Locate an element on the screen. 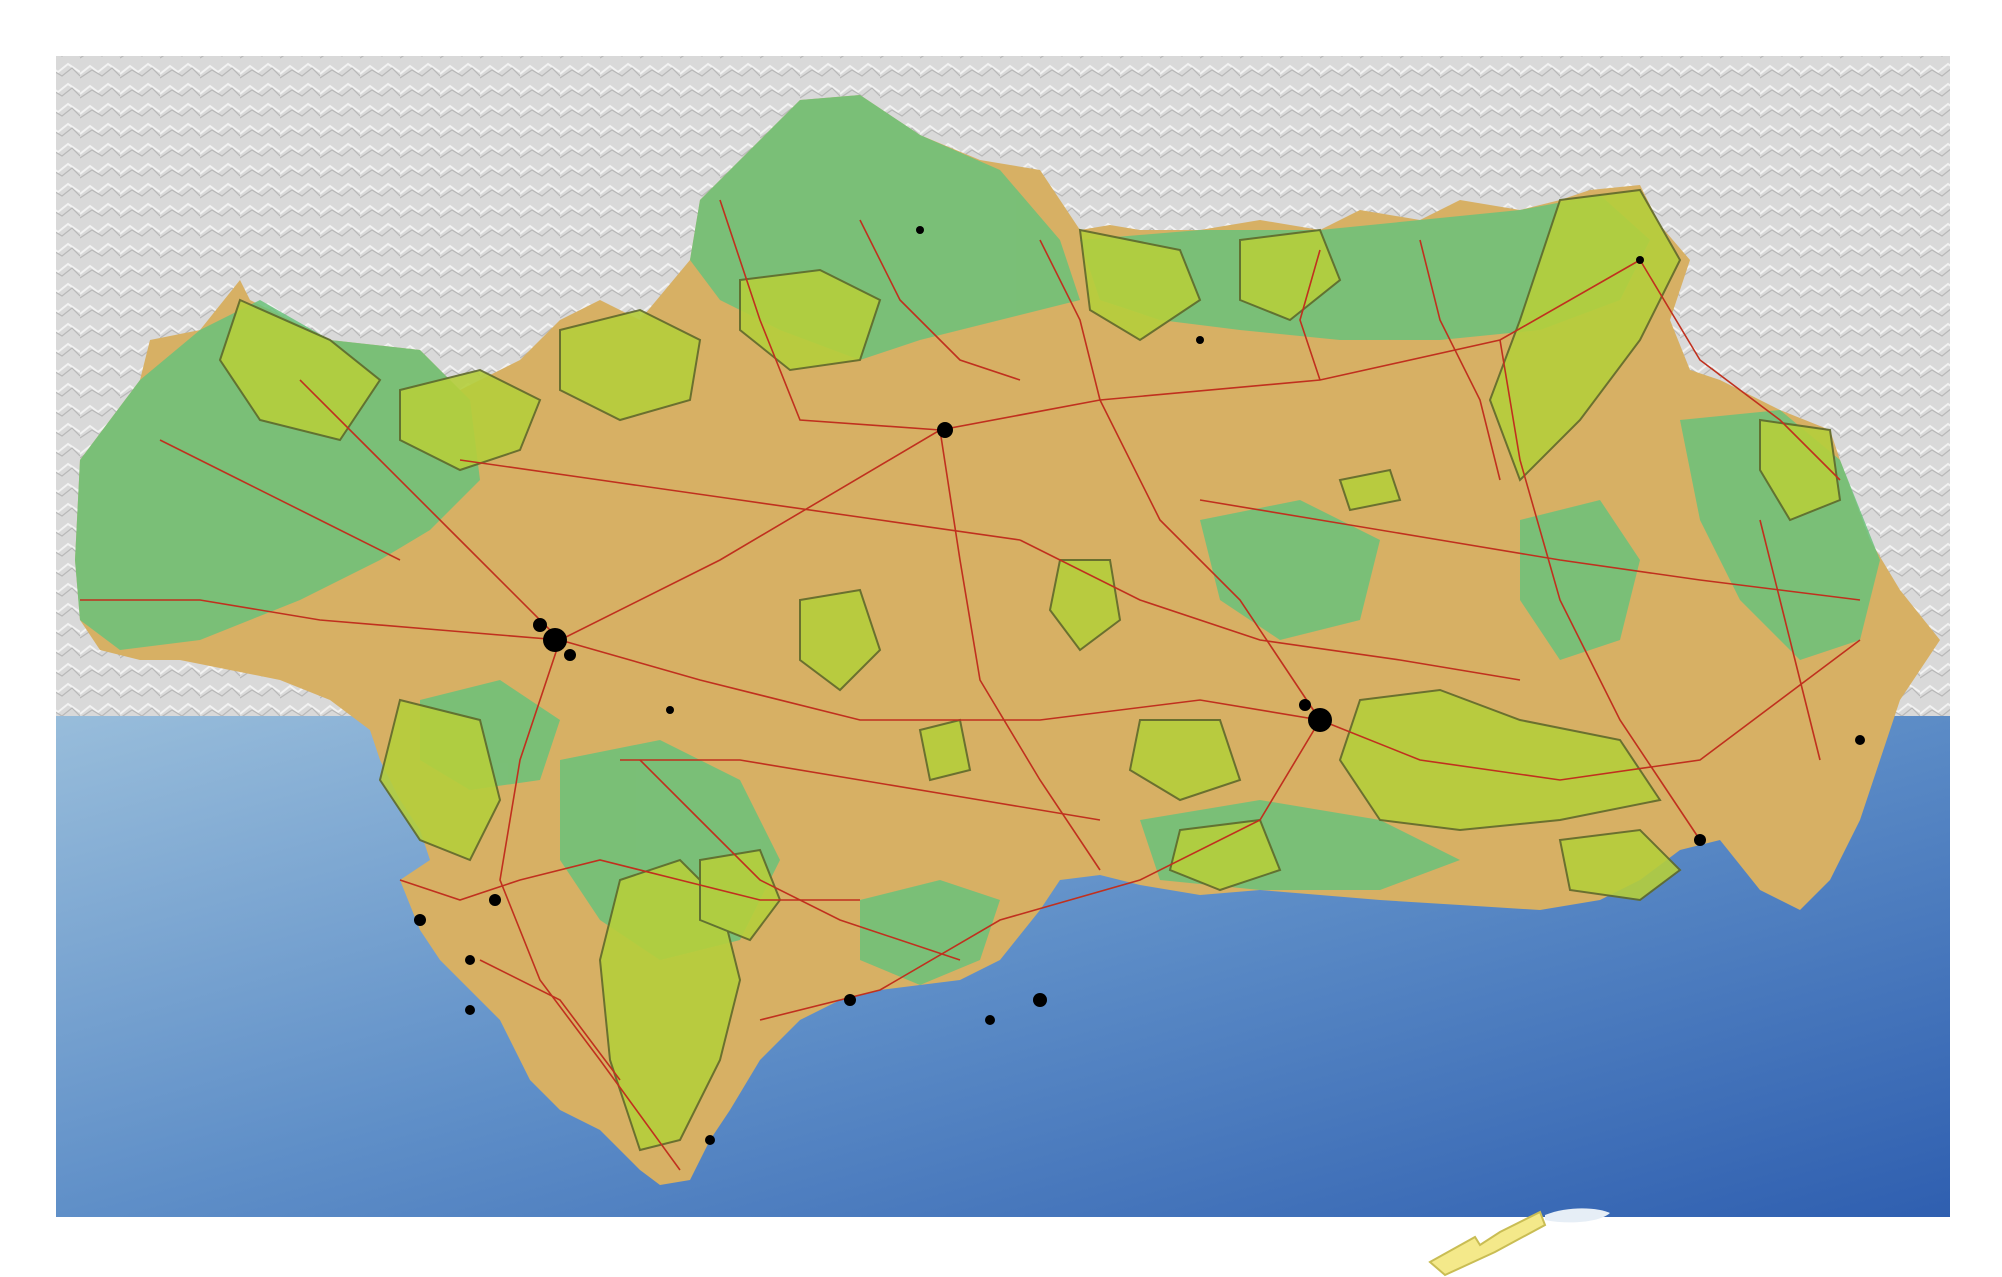 Image resolution: width=2002 pixels, height=1277 pixels. alboran-island-patch is located at coordinates (1487, 1243).